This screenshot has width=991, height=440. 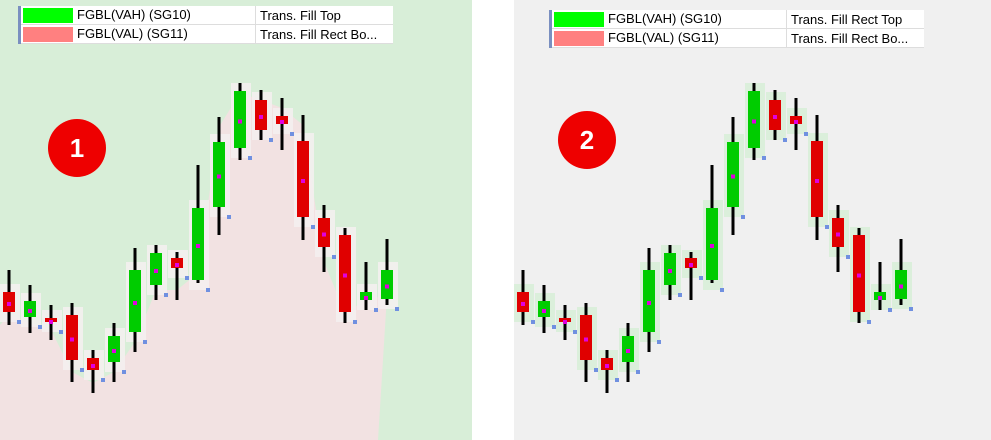 What do you see at coordinates (300, 15) in the screenshot?
I see `legend-description: Trans. Fill Top` at bounding box center [300, 15].